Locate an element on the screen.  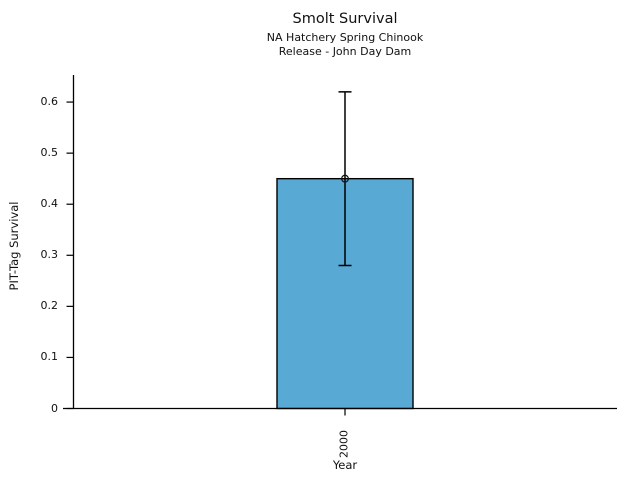
y-tick-label: 0.3 is located at coordinates (49, 255).